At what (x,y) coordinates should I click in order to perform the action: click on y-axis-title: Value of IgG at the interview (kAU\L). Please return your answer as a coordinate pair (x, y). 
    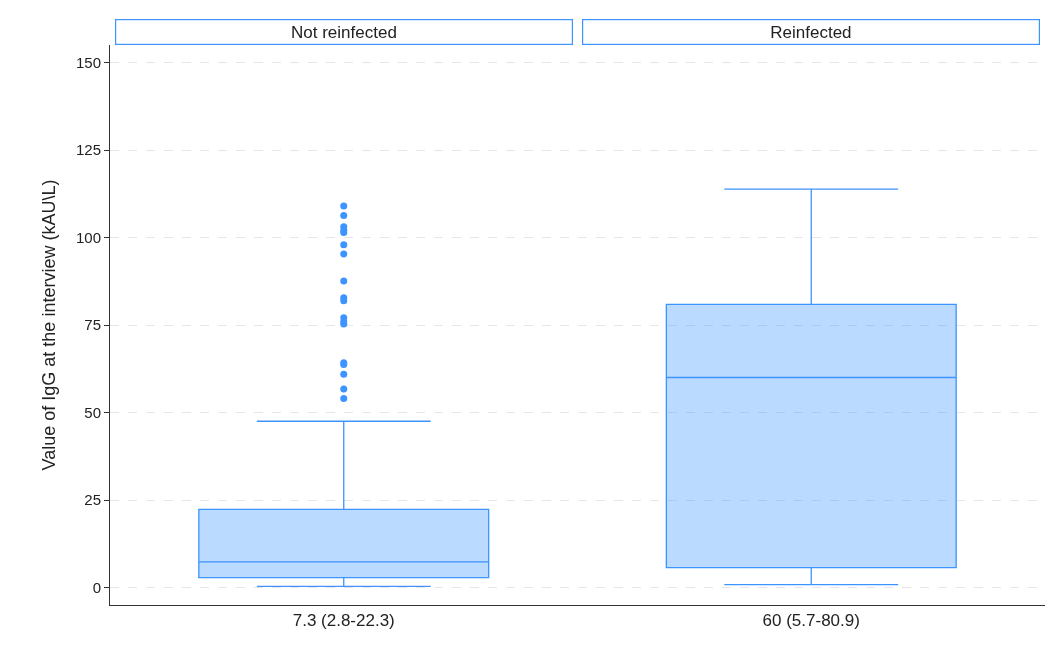
    Looking at the image, I should click on (49, 325).